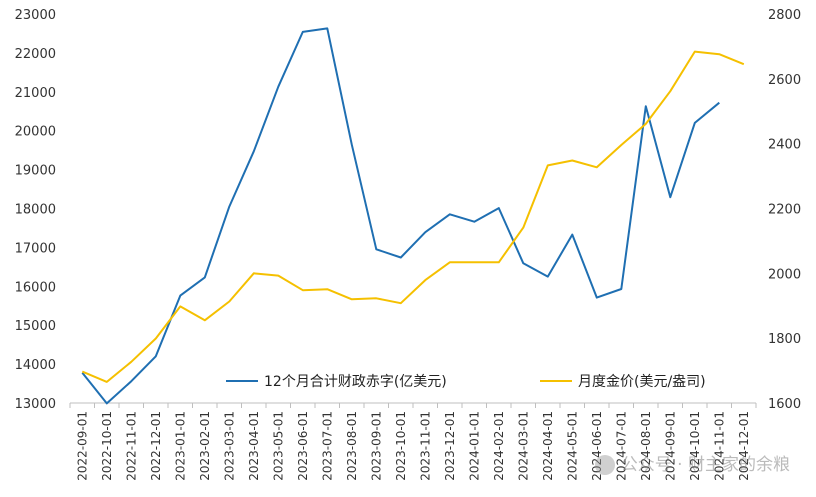 The image size is (816, 497). What do you see at coordinates (744, 446) in the screenshot?
I see `x-tick-label: 2024-12-01` at bounding box center [744, 446].